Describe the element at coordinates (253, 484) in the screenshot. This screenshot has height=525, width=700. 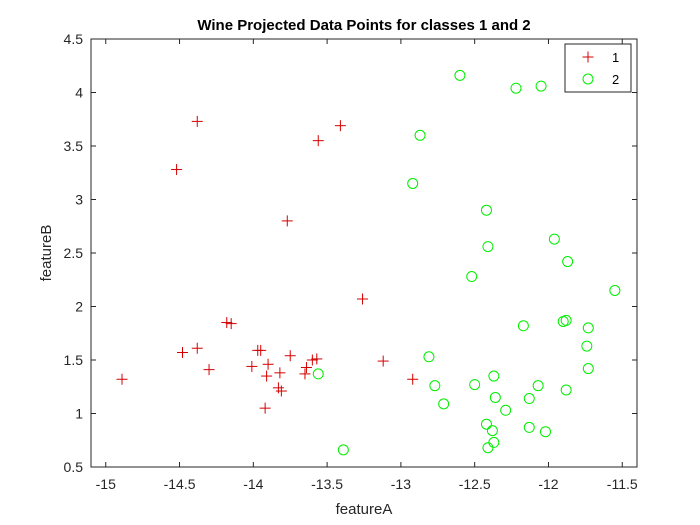
I see `x-tick-label: -14` at that location.